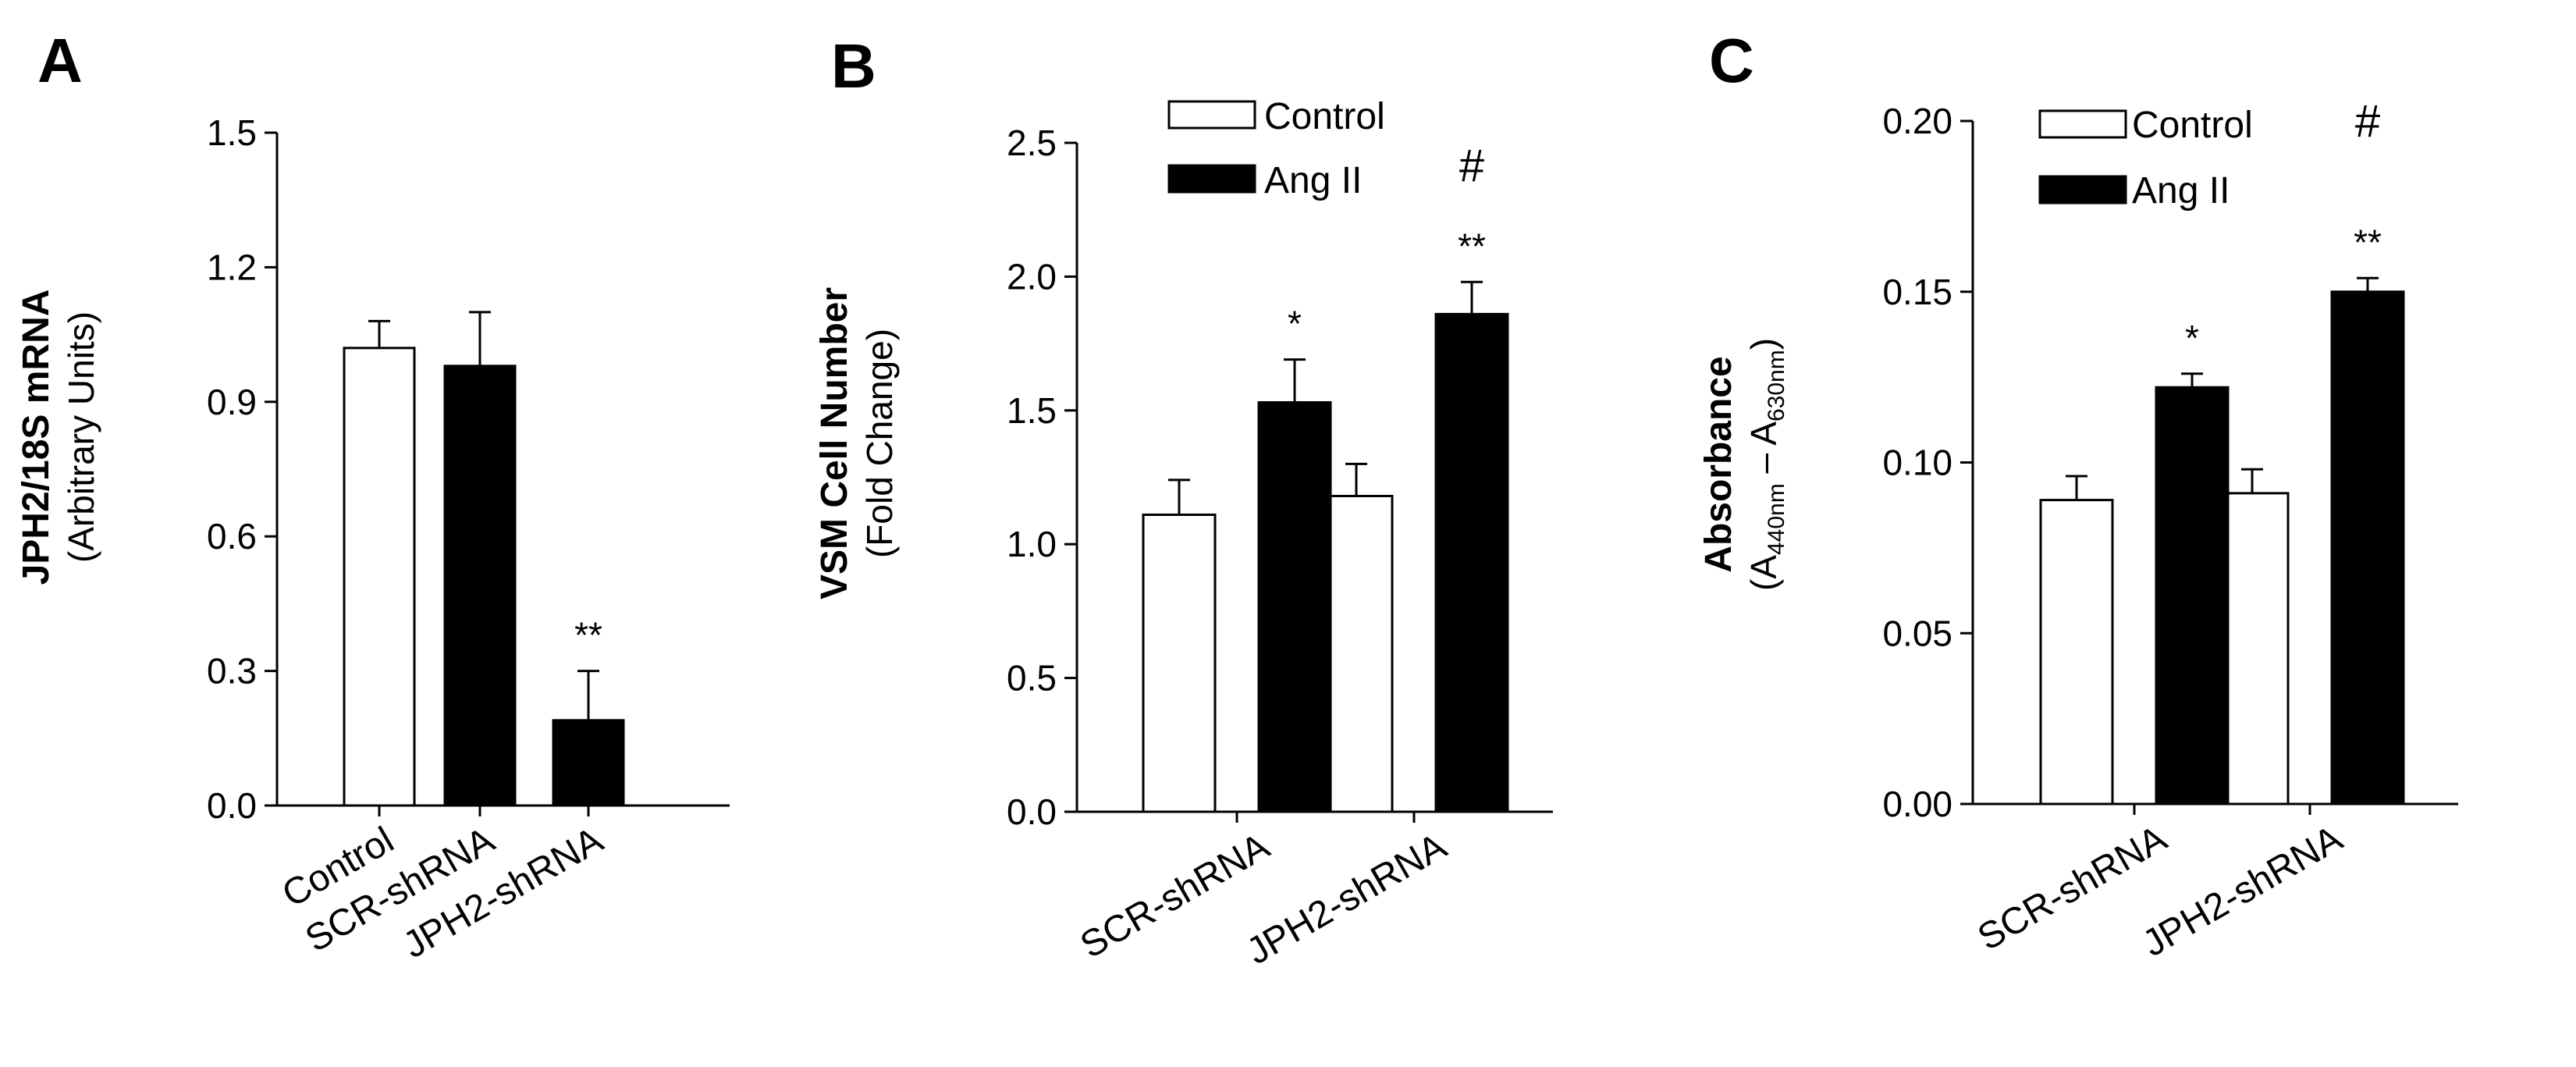 This screenshot has width=2576, height=1067. Describe the element at coordinates (853, 66) in the screenshot. I see `panel-b-letter: B` at that location.